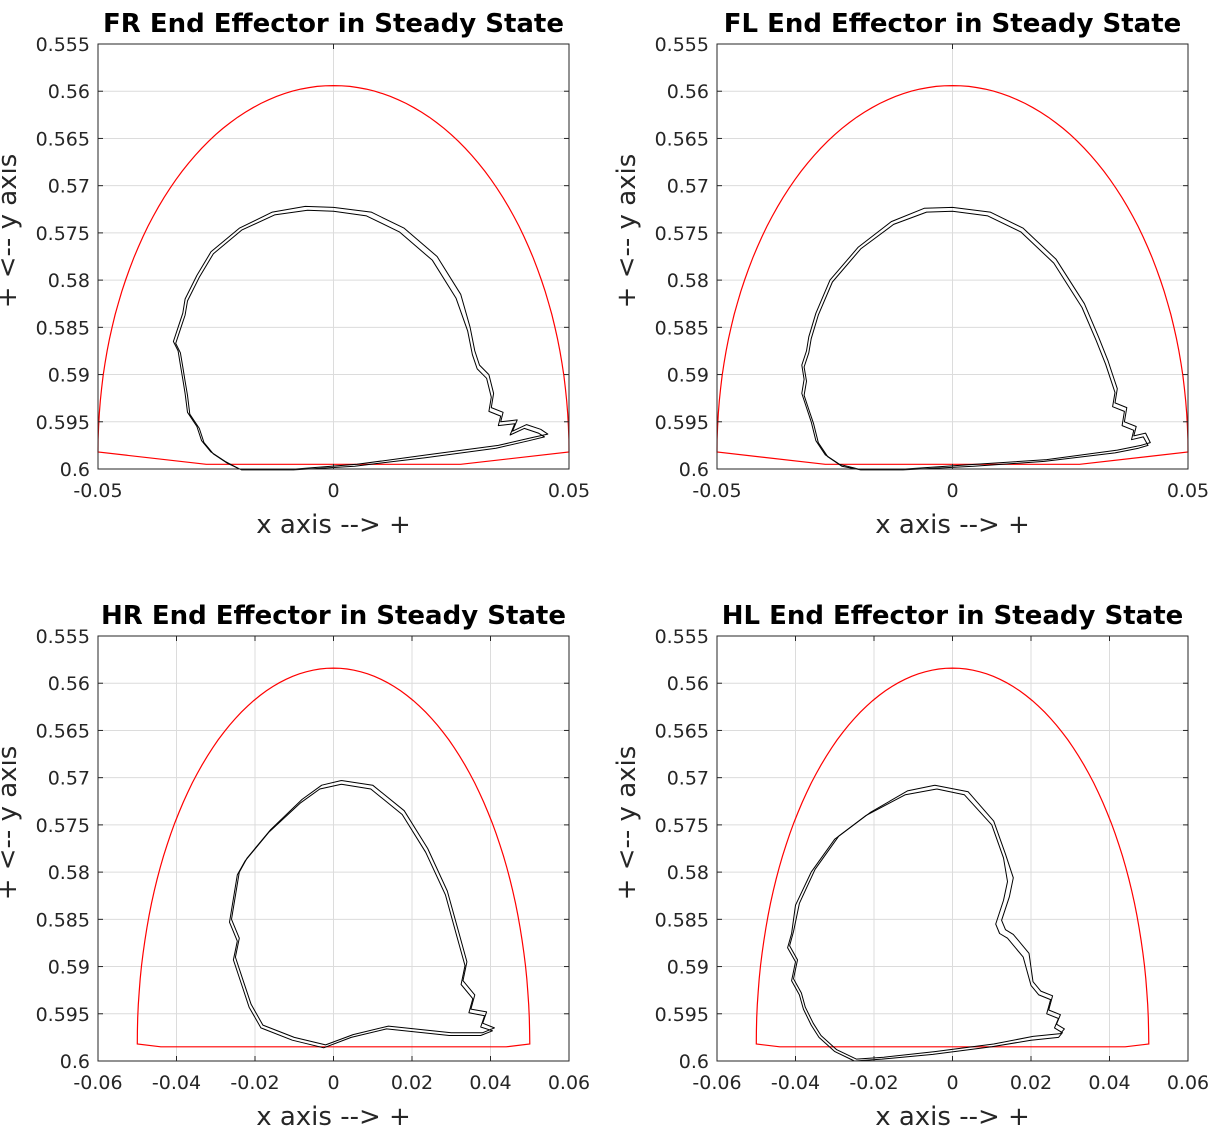 The height and width of the screenshot is (1135, 1211). What do you see at coordinates (953, 616) in the screenshot?
I see `chart-title-hl: HL End Effector in Steady State` at bounding box center [953, 616].